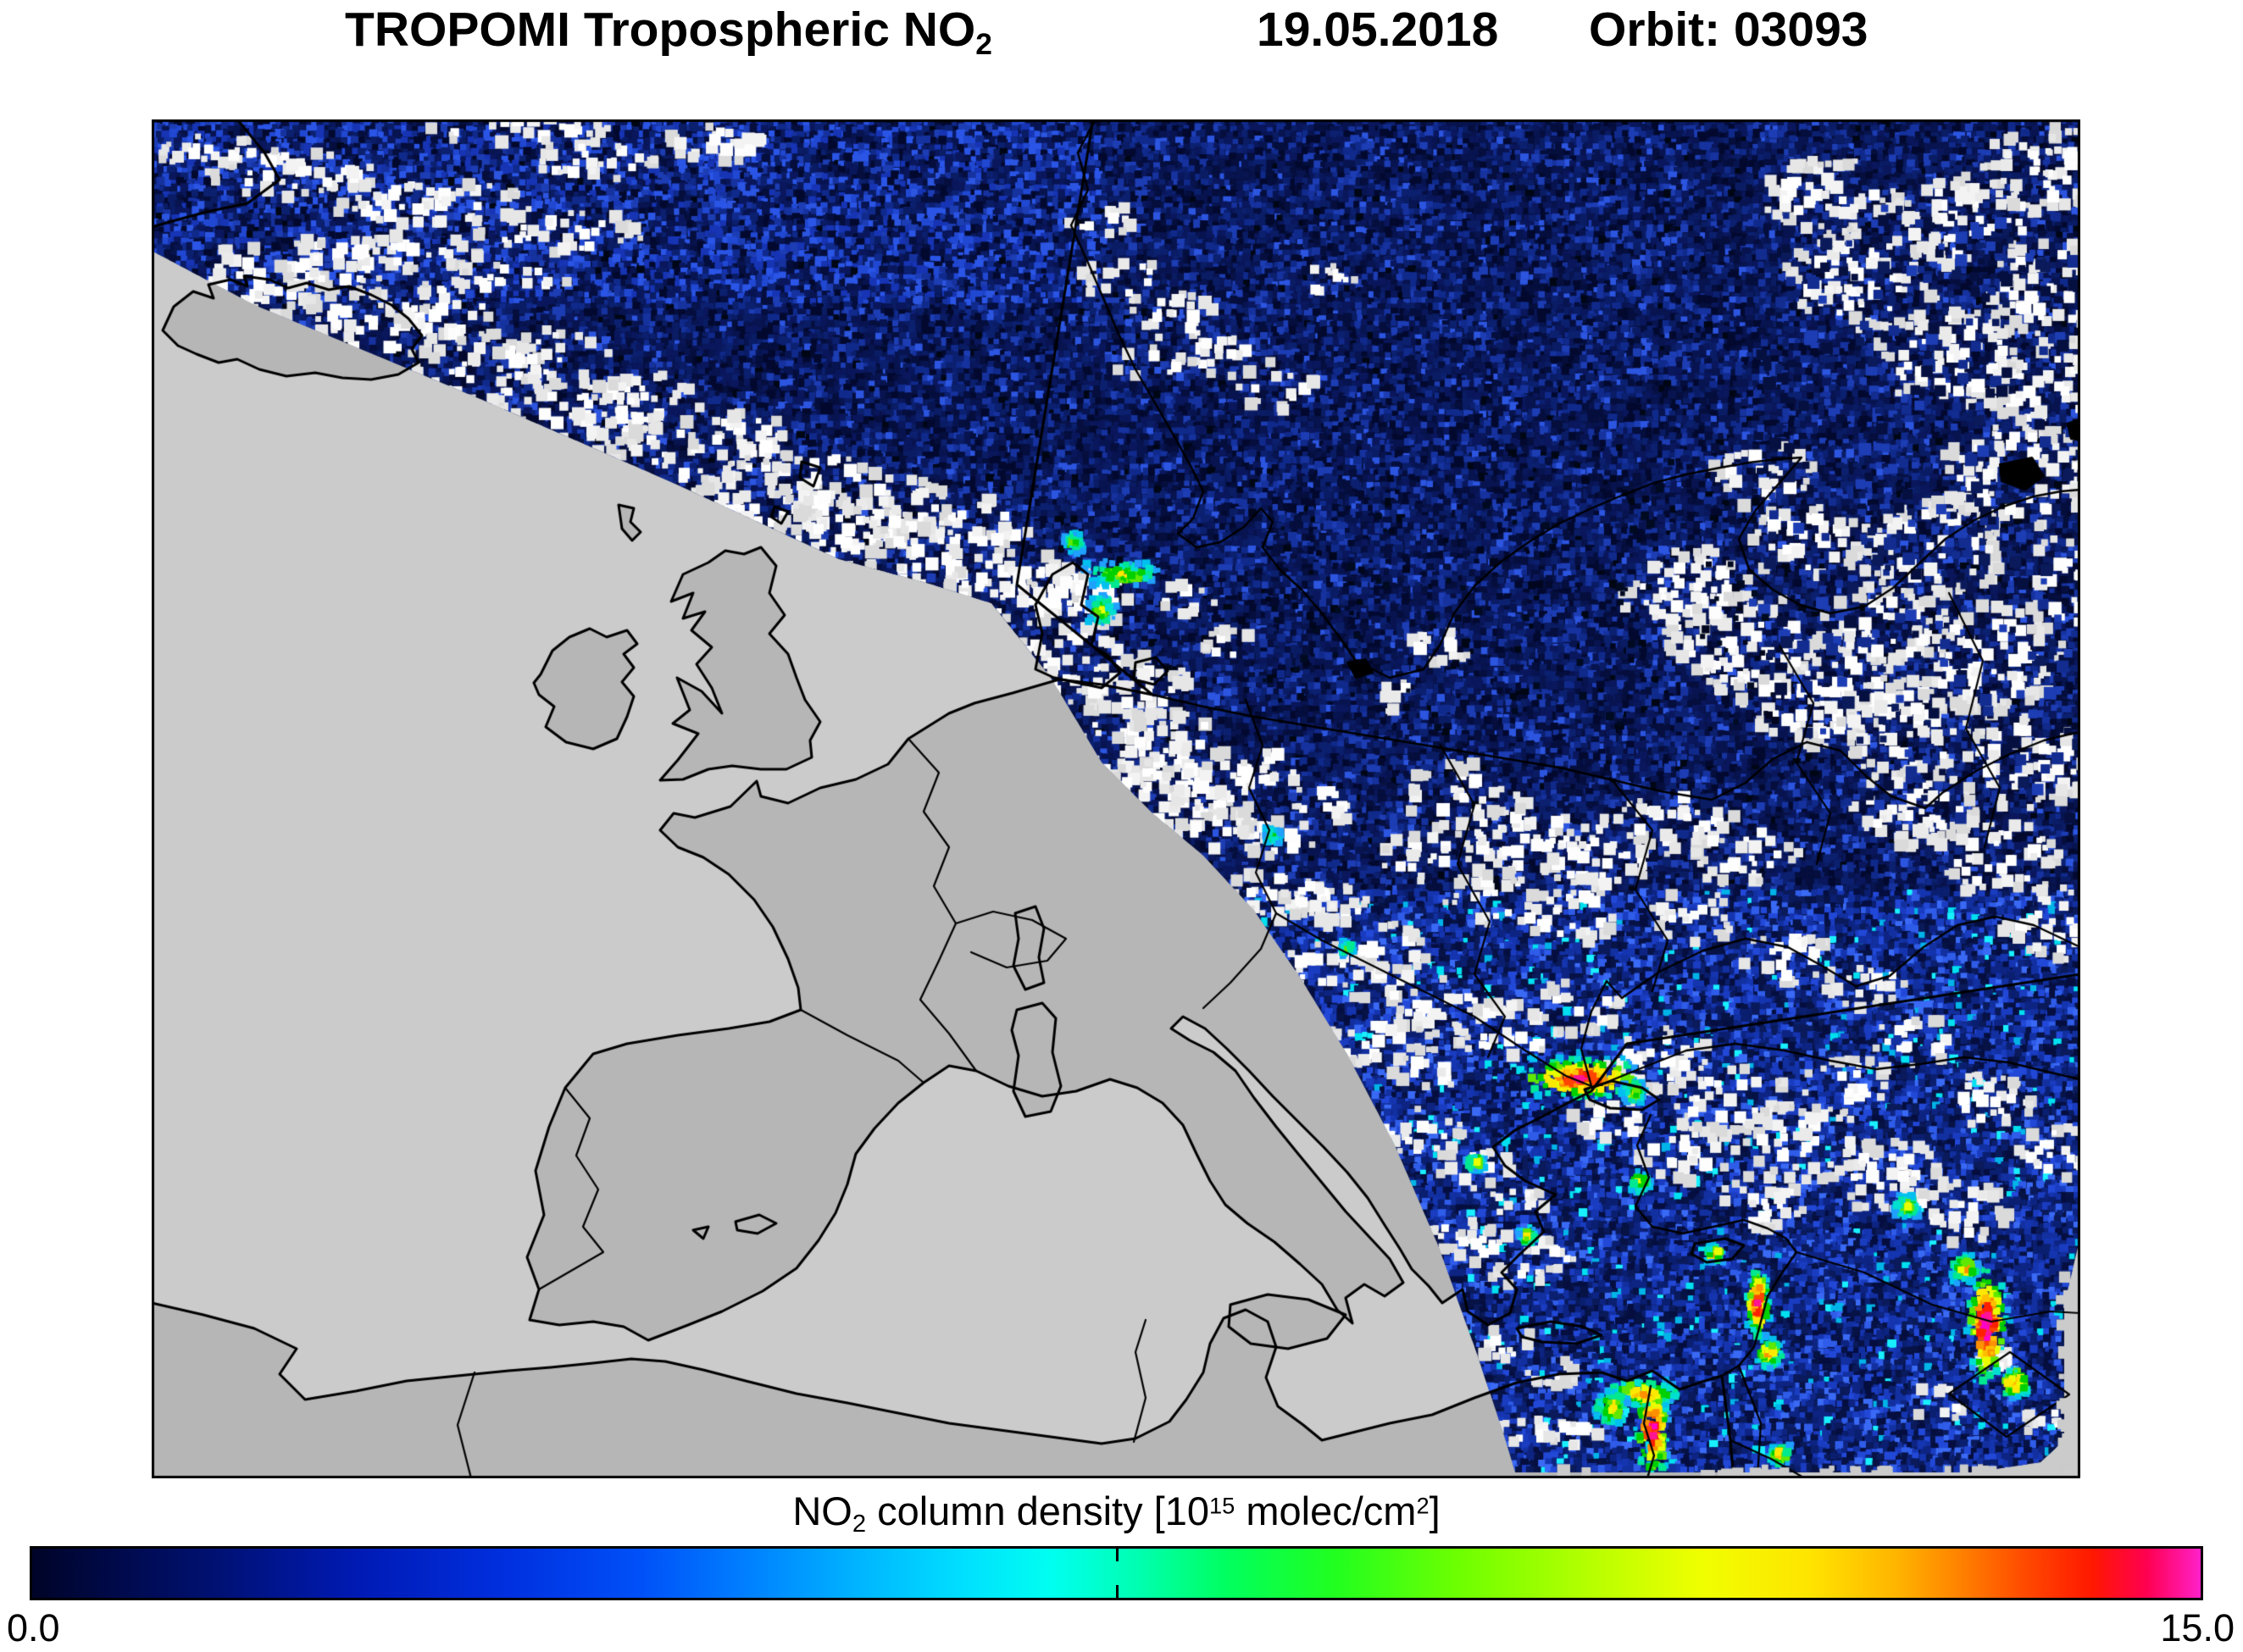  What do you see at coordinates (33, 1627) in the screenshot?
I see `colorbar-min-label: 0.0` at bounding box center [33, 1627].